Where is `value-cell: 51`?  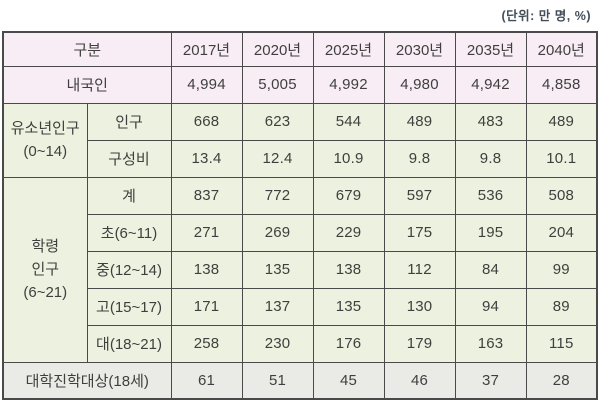 value-cell: 51 is located at coordinates (277, 380).